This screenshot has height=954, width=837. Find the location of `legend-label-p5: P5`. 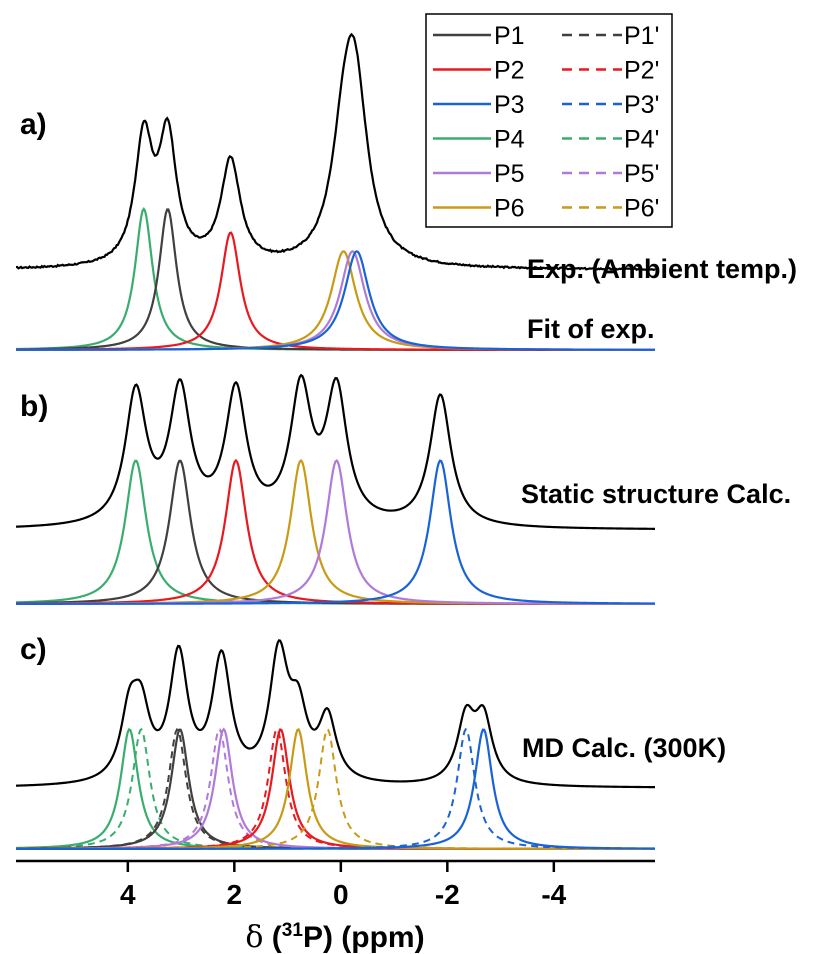

legend-label-p5: P5 is located at coordinates (509, 174).